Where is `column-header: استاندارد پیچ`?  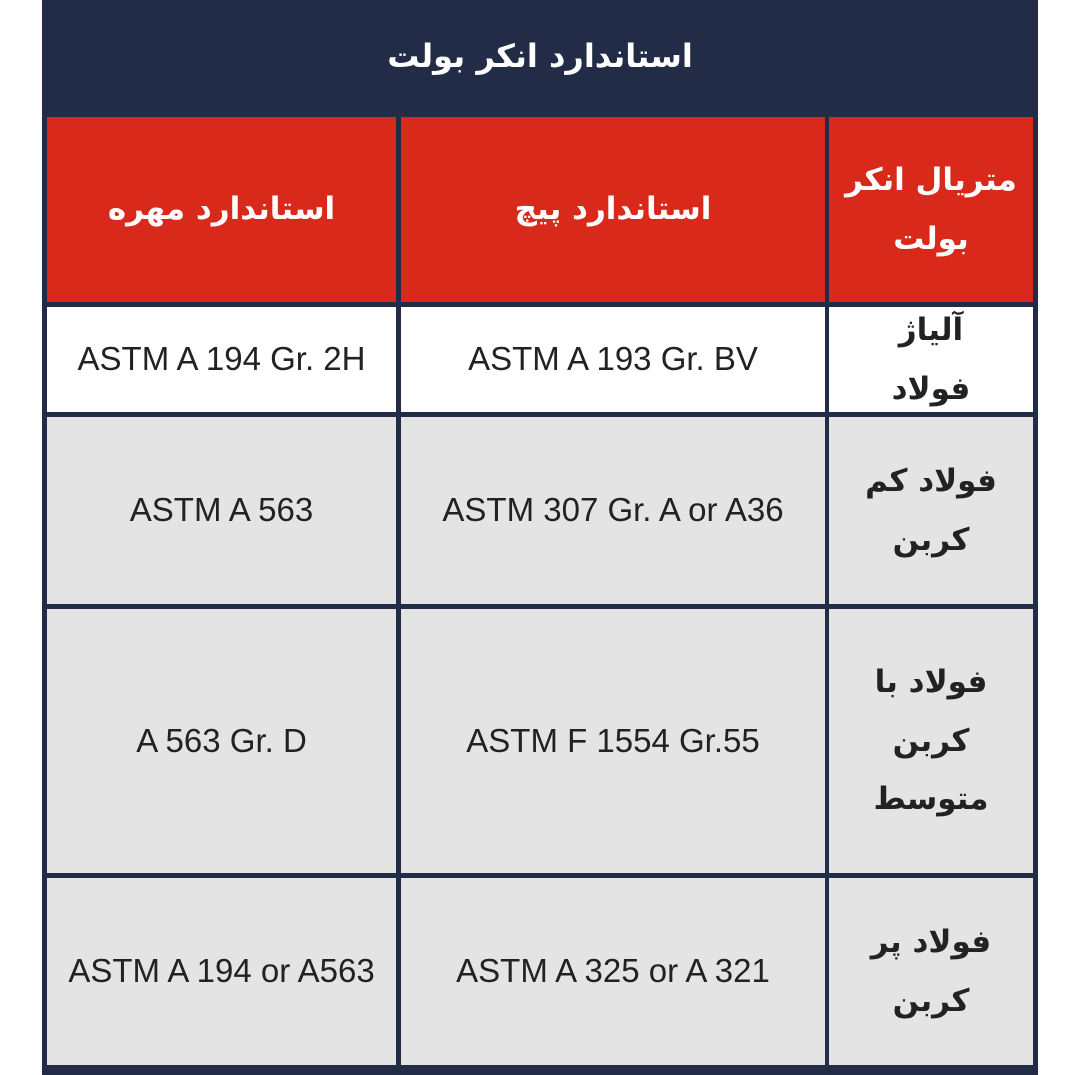 column-header: استاندارد پیچ is located at coordinates (613, 209).